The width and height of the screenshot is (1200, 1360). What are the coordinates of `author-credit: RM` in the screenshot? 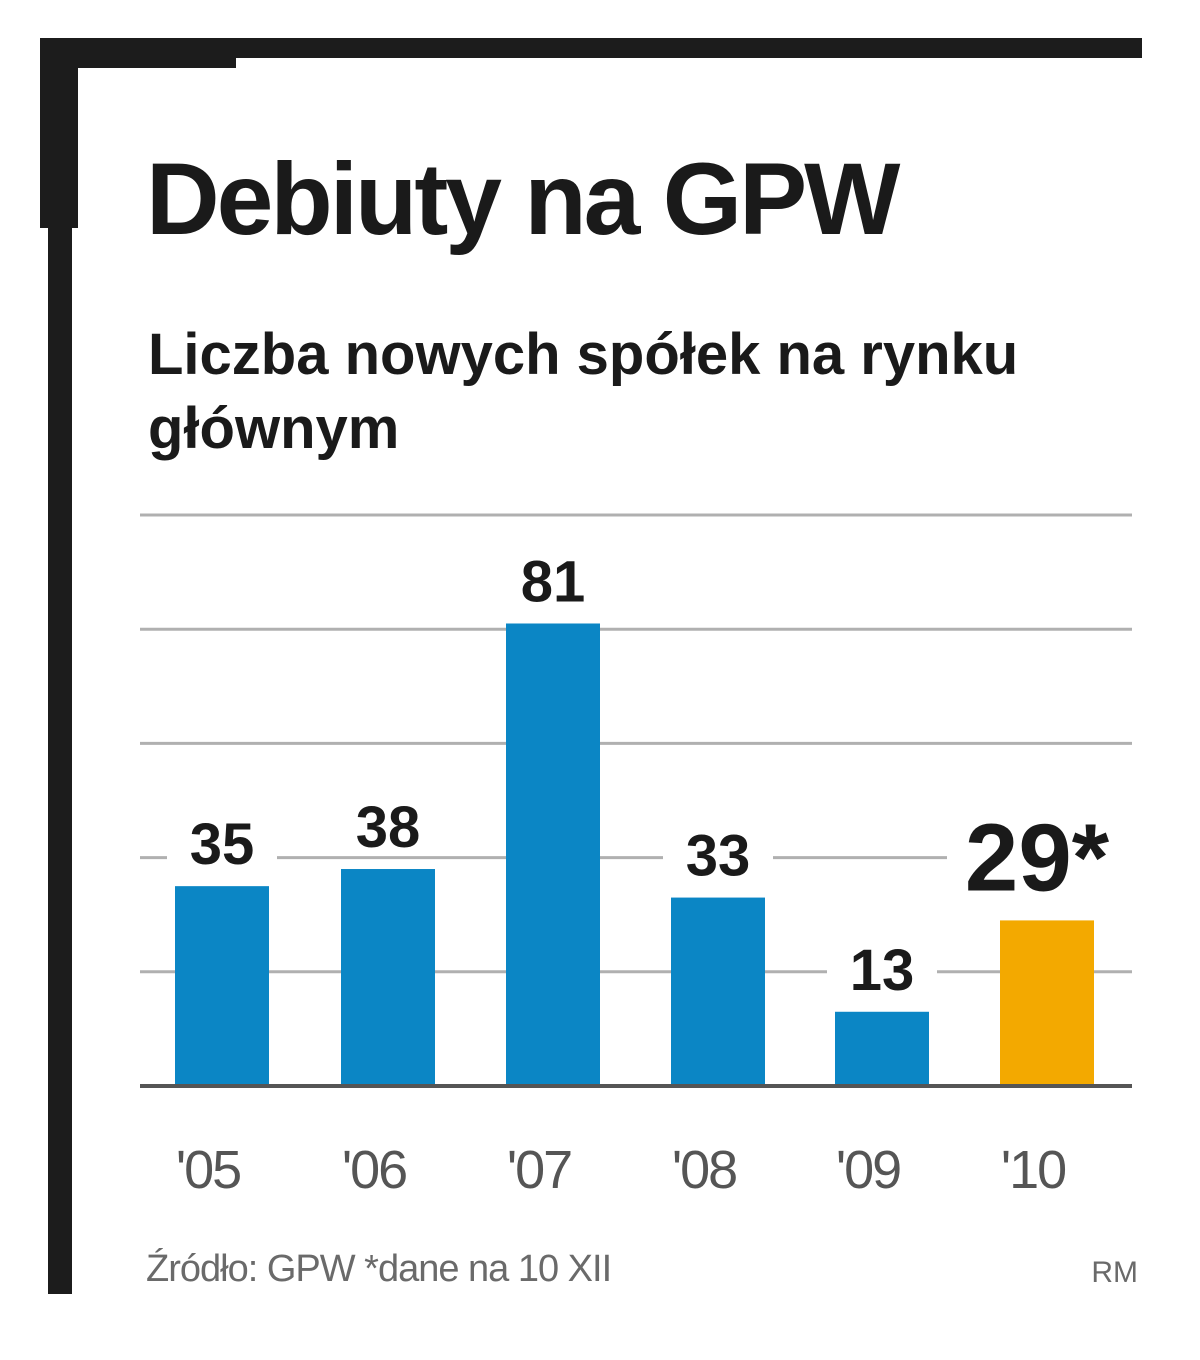 It's located at (1114, 1272).